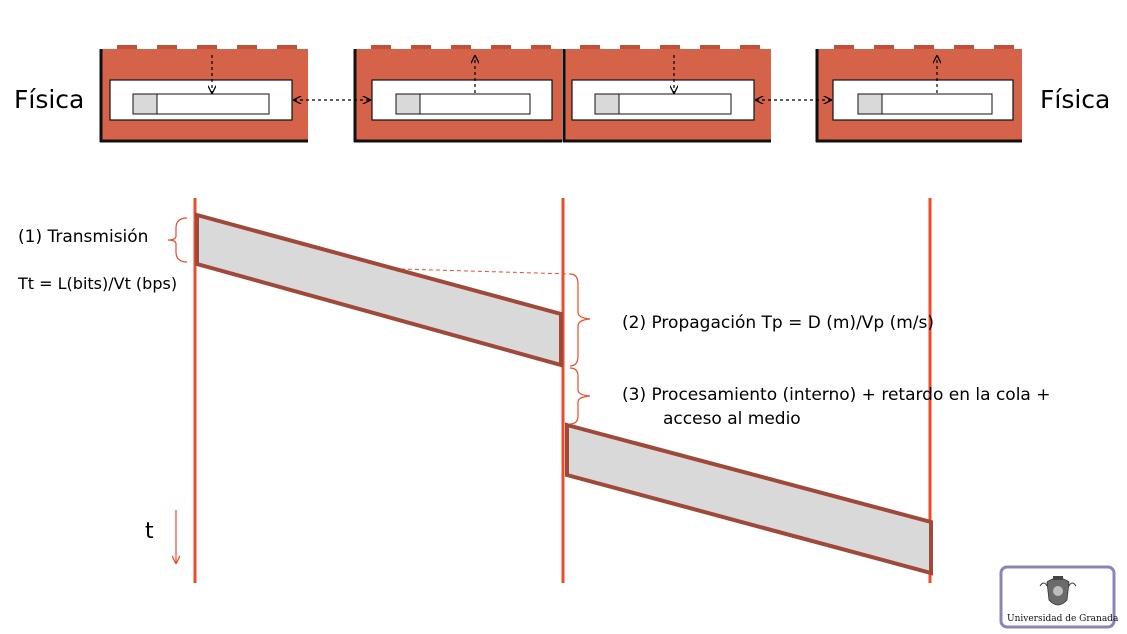 The width and height of the screenshot is (1127, 634). I want to click on annotation-propagation: (2) Propagación Tp = D (m)/Vp (m/s), so click(778, 323).